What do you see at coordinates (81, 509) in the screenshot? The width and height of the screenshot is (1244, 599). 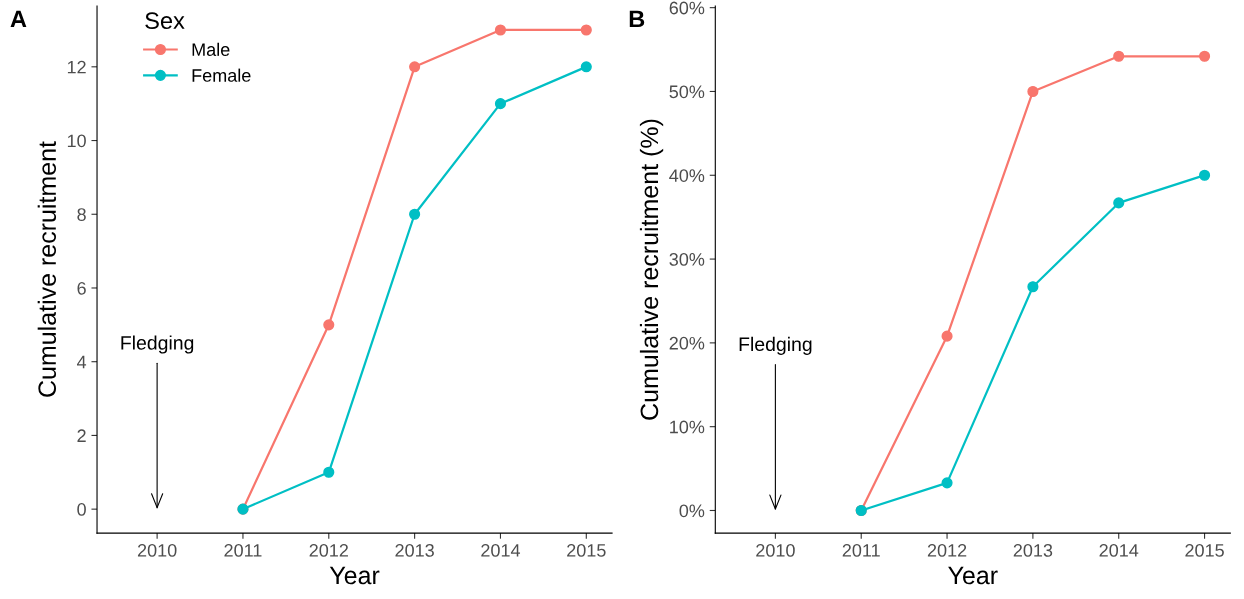 I see `y-tick-label: 0` at bounding box center [81, 509].